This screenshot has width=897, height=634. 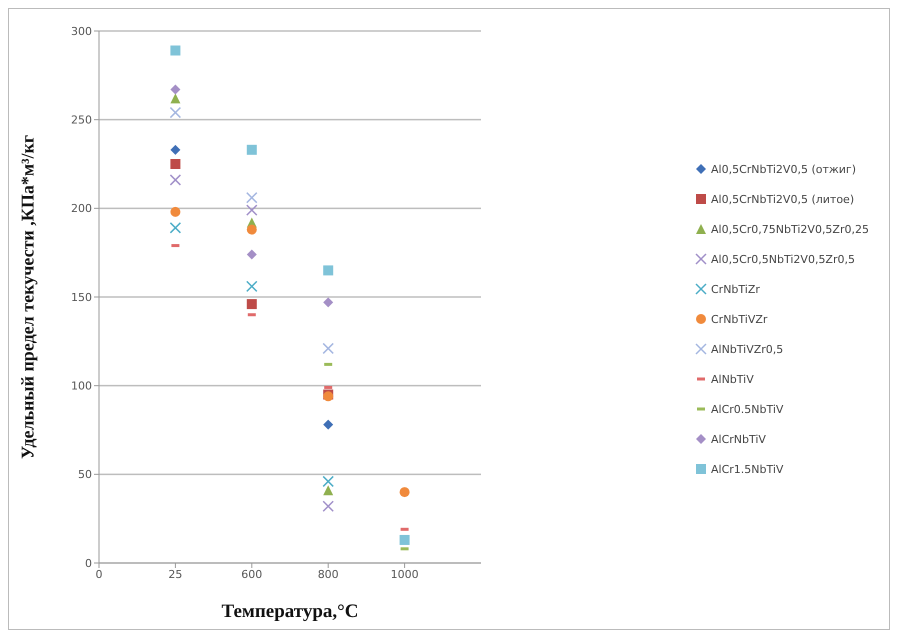 What do you see at coordinates (732, 379) in the screenshot?
I see `legend-label: AlNbTiV` at bounding box center [732, 379].